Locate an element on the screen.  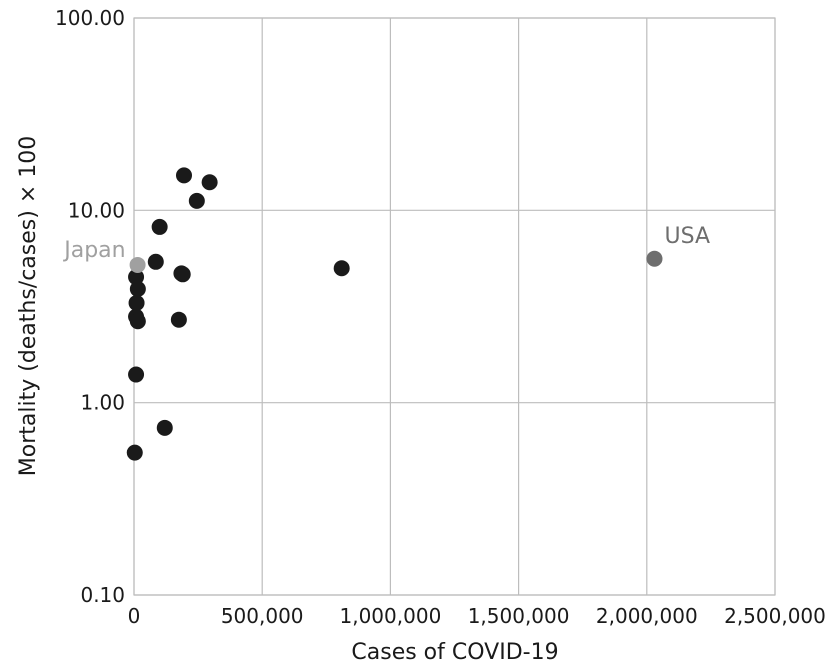
x-tick-label: 1,500,000 is located at coordinates (519, 616).